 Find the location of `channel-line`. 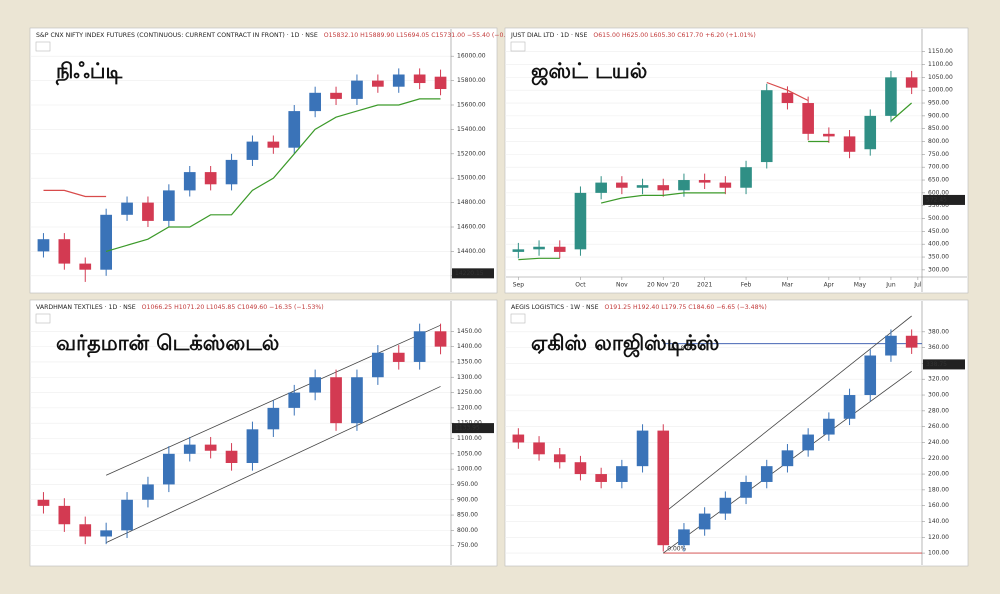

channel-line is located at coordinates (787, 414).